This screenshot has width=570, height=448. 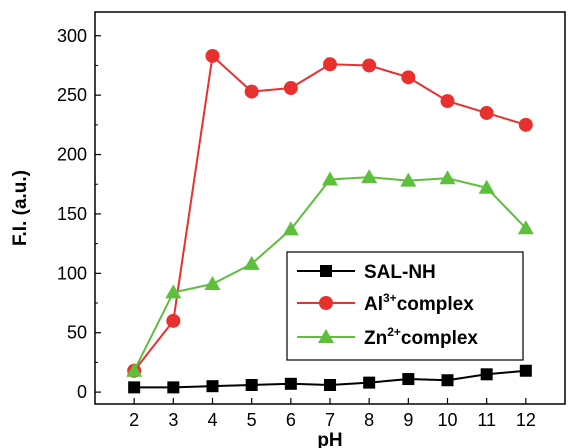 What do you see at coordinates (526, 420) in the screenshot?
I see `x-tick-label: 12` at bounding box center [526, 420].